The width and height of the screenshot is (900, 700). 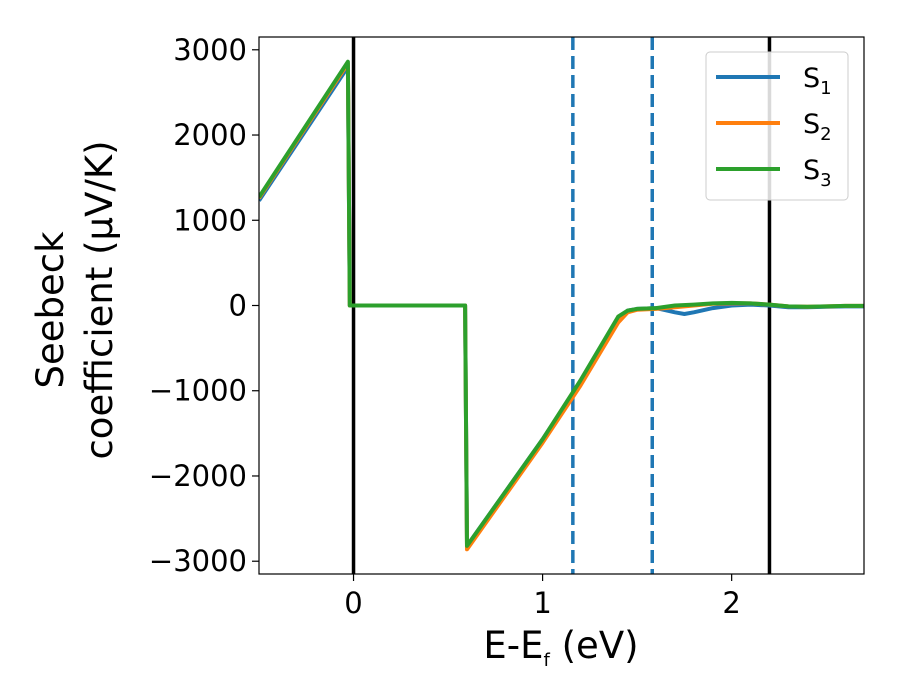 What do you see at coordinates (731, 603) in the screenshot?
I see `x-tick-label: 2` at bounding box center [731, 603].